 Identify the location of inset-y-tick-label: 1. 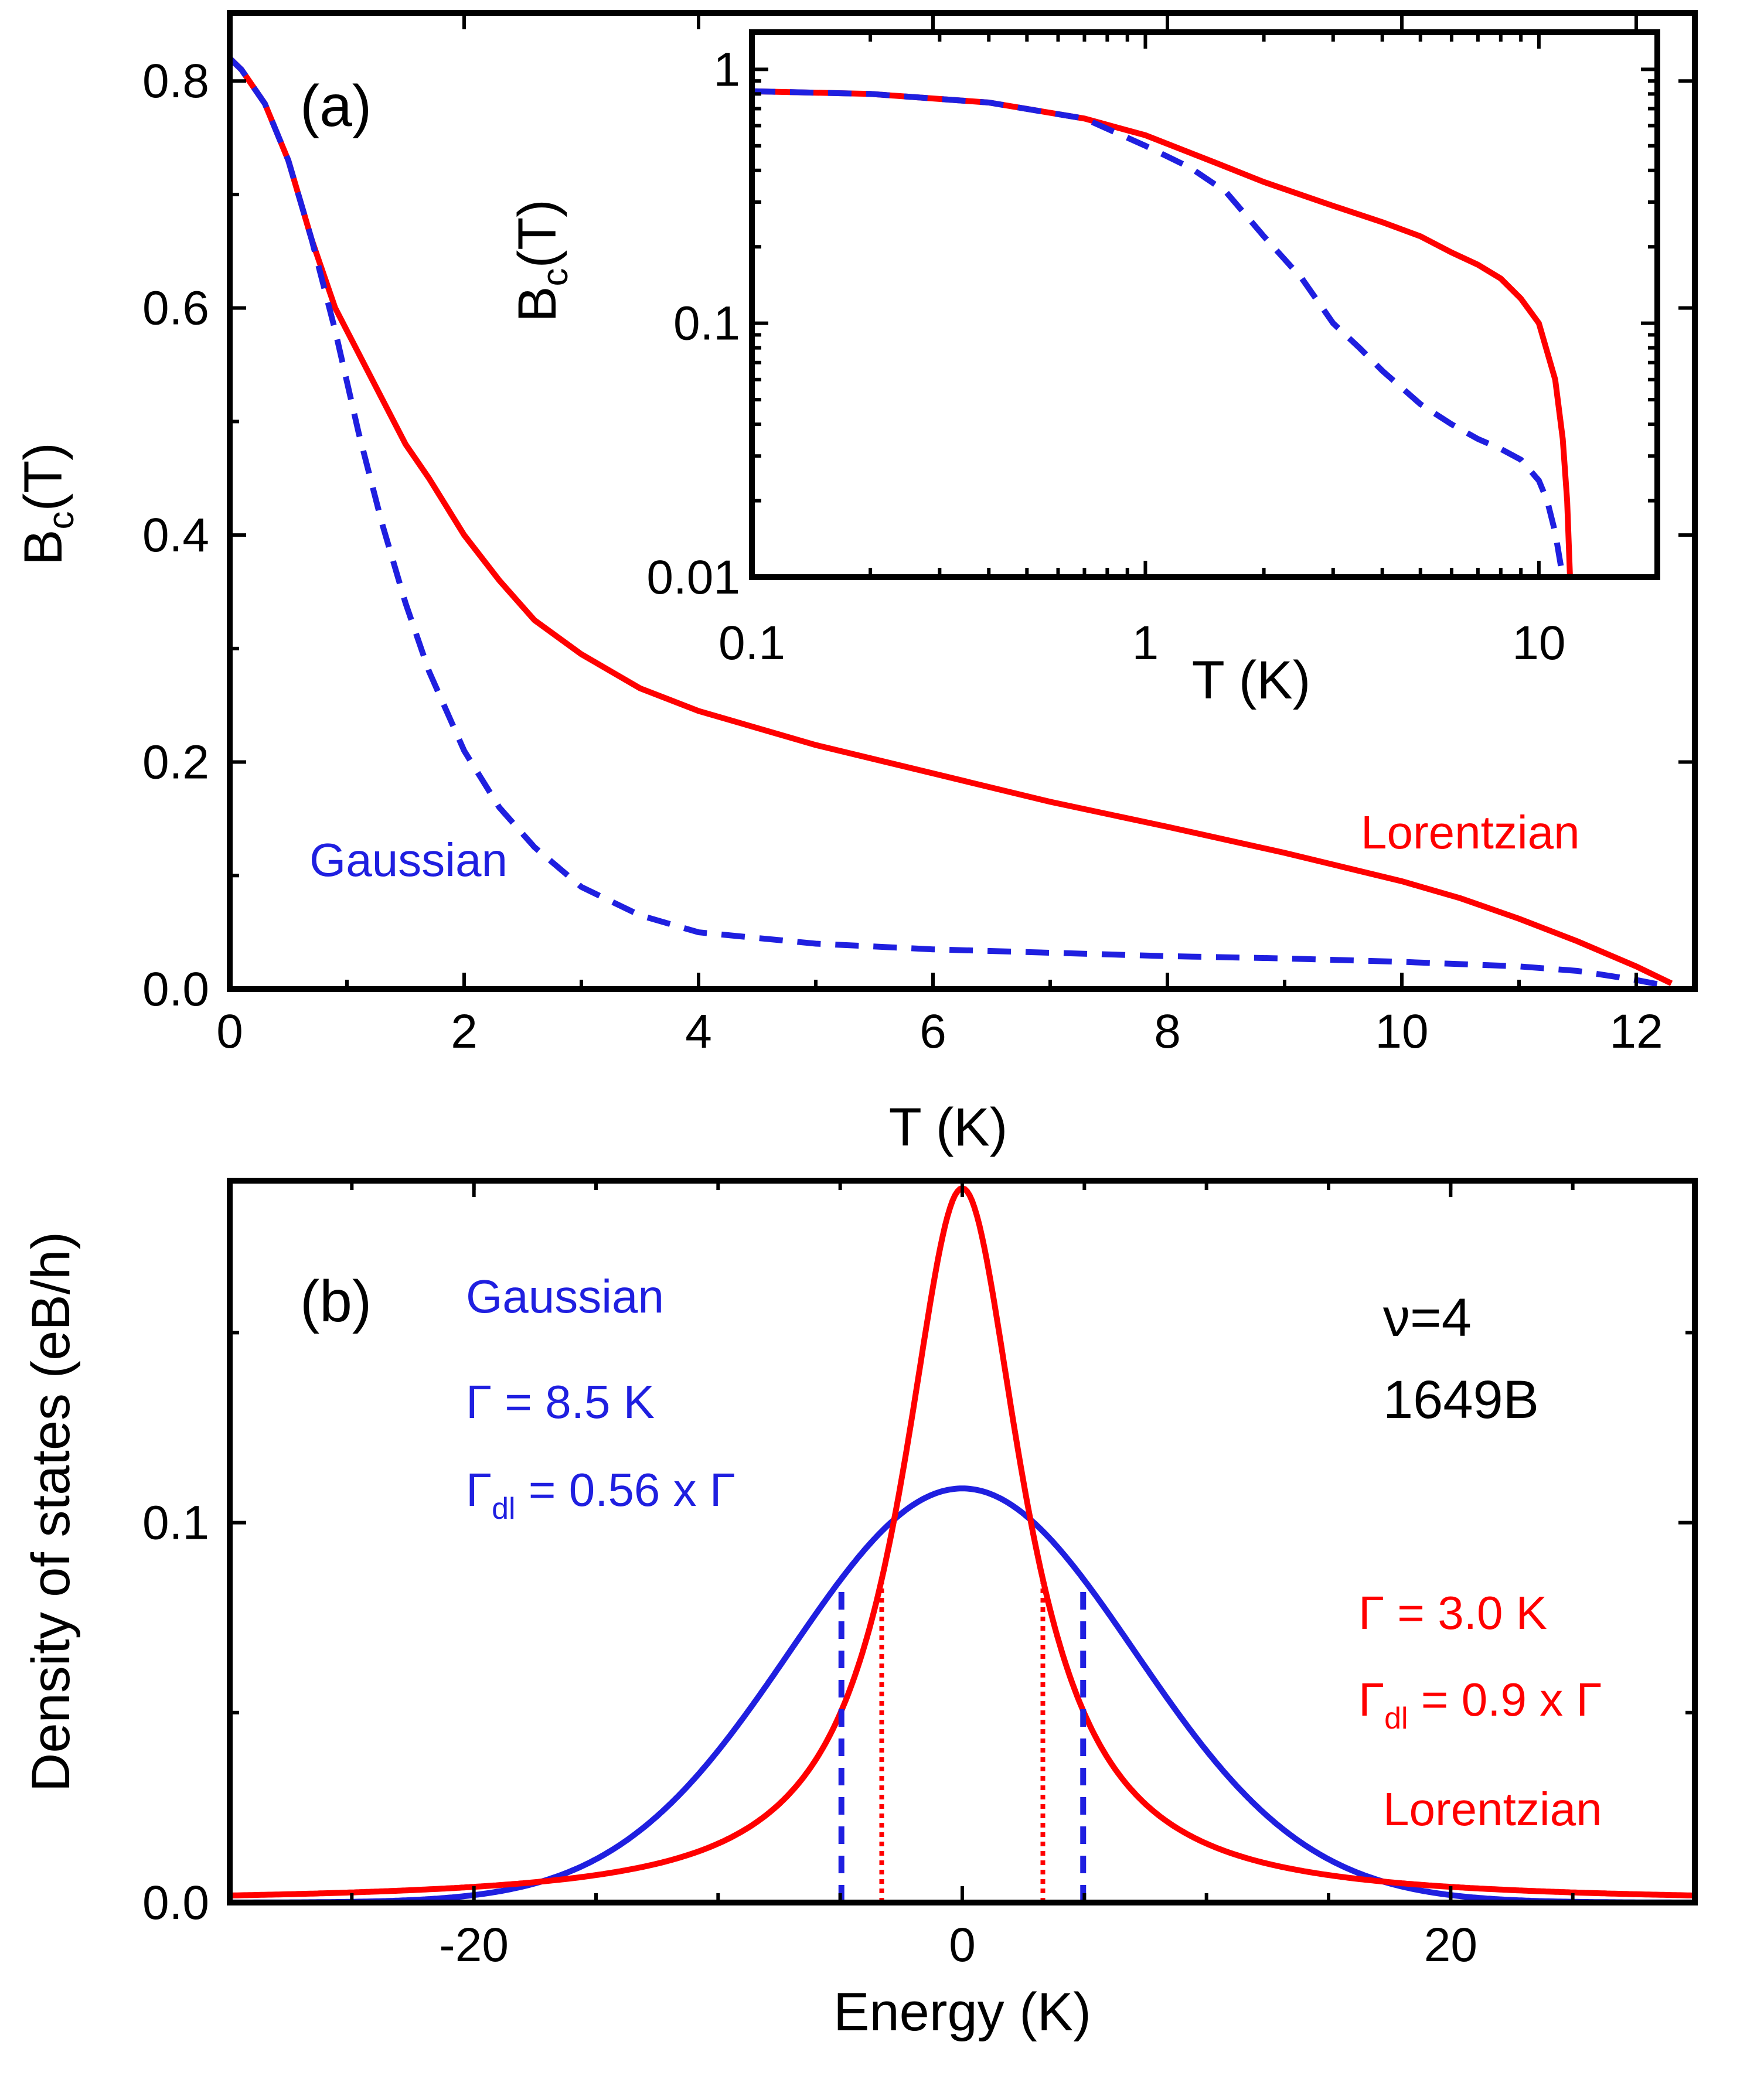
(726, 69).